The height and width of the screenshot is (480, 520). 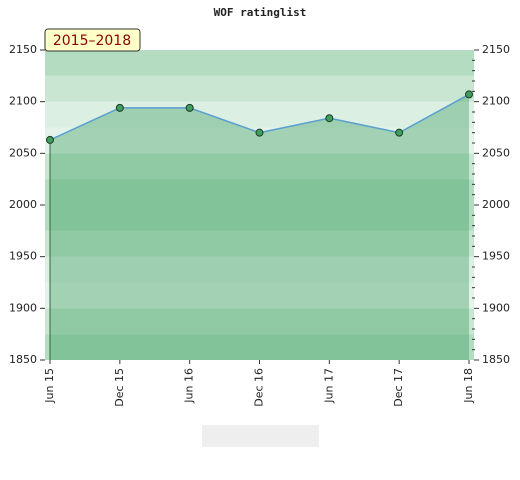 I want to click on legend, so click(x=260, y=436).